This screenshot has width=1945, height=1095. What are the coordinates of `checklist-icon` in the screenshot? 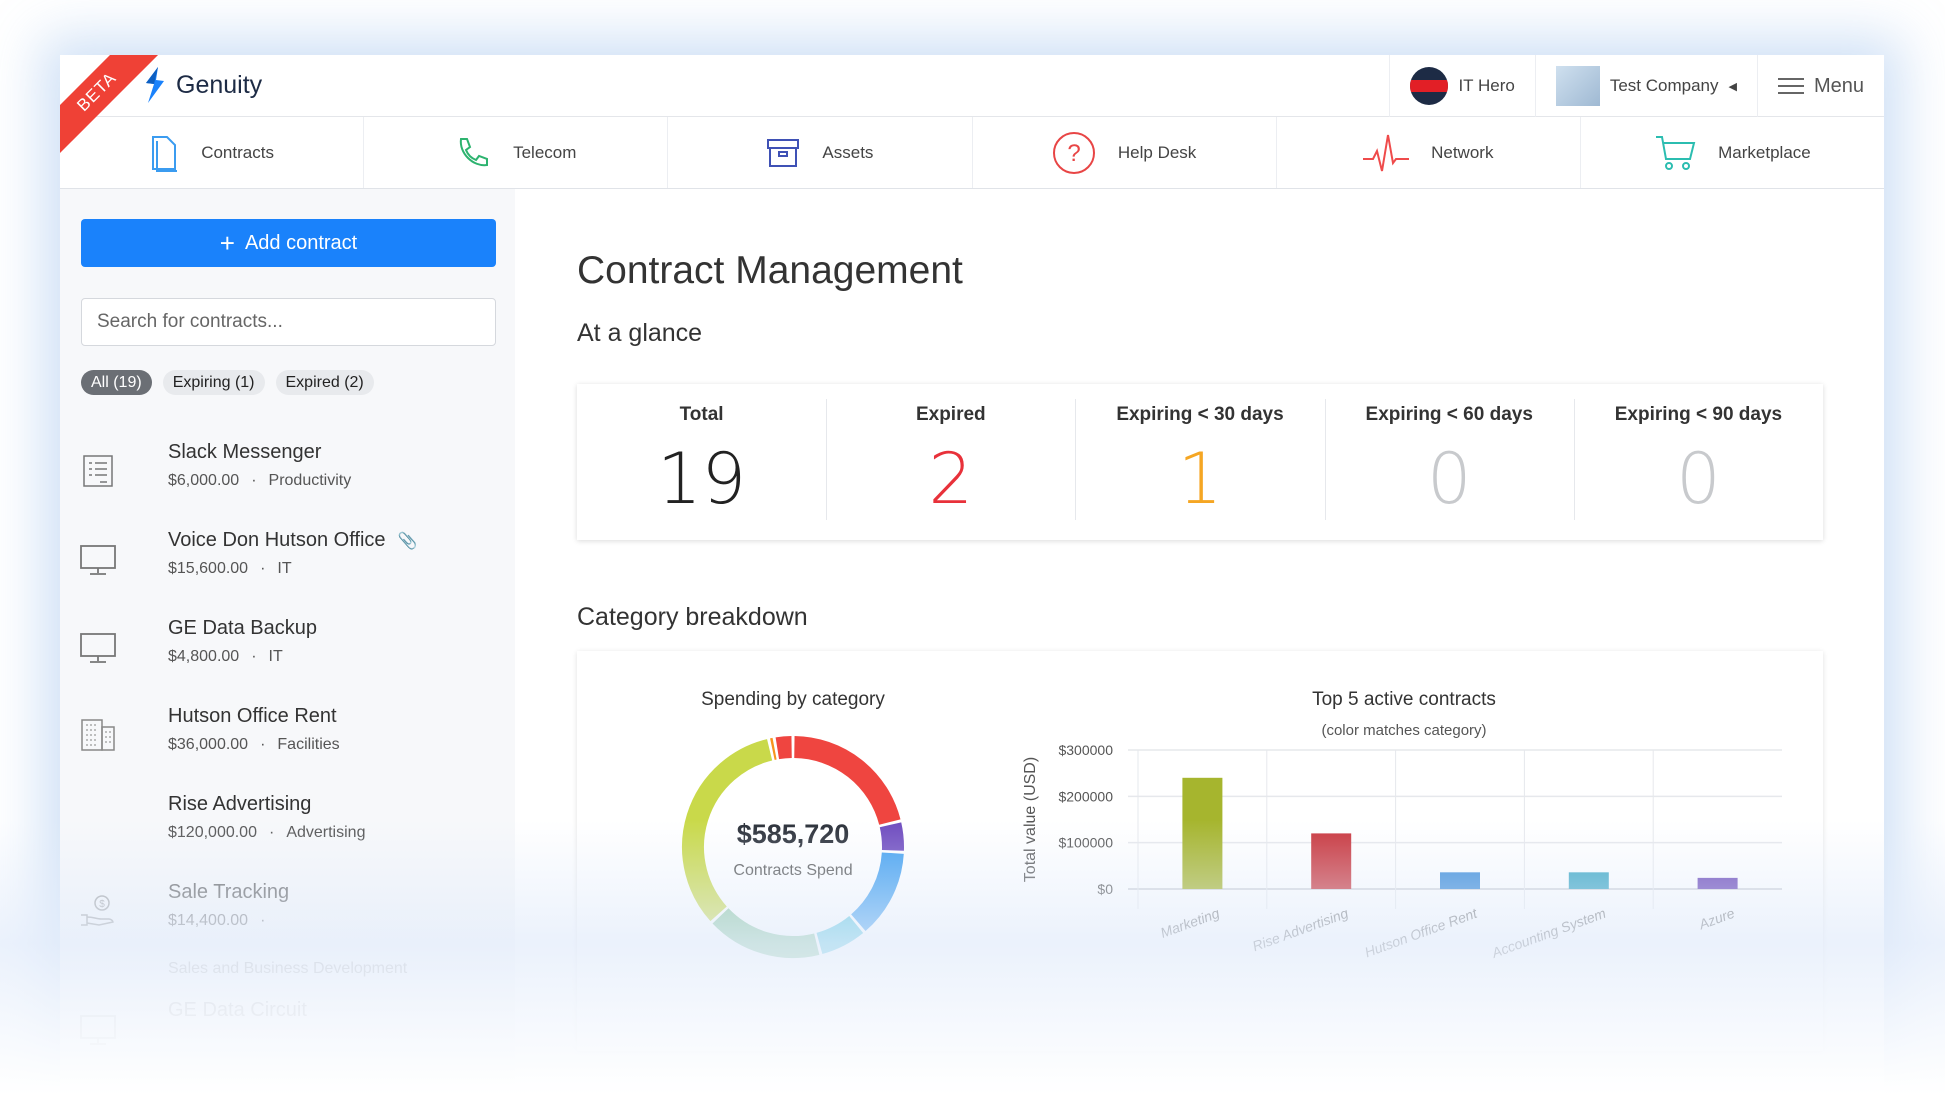 It's located at (98, 471).